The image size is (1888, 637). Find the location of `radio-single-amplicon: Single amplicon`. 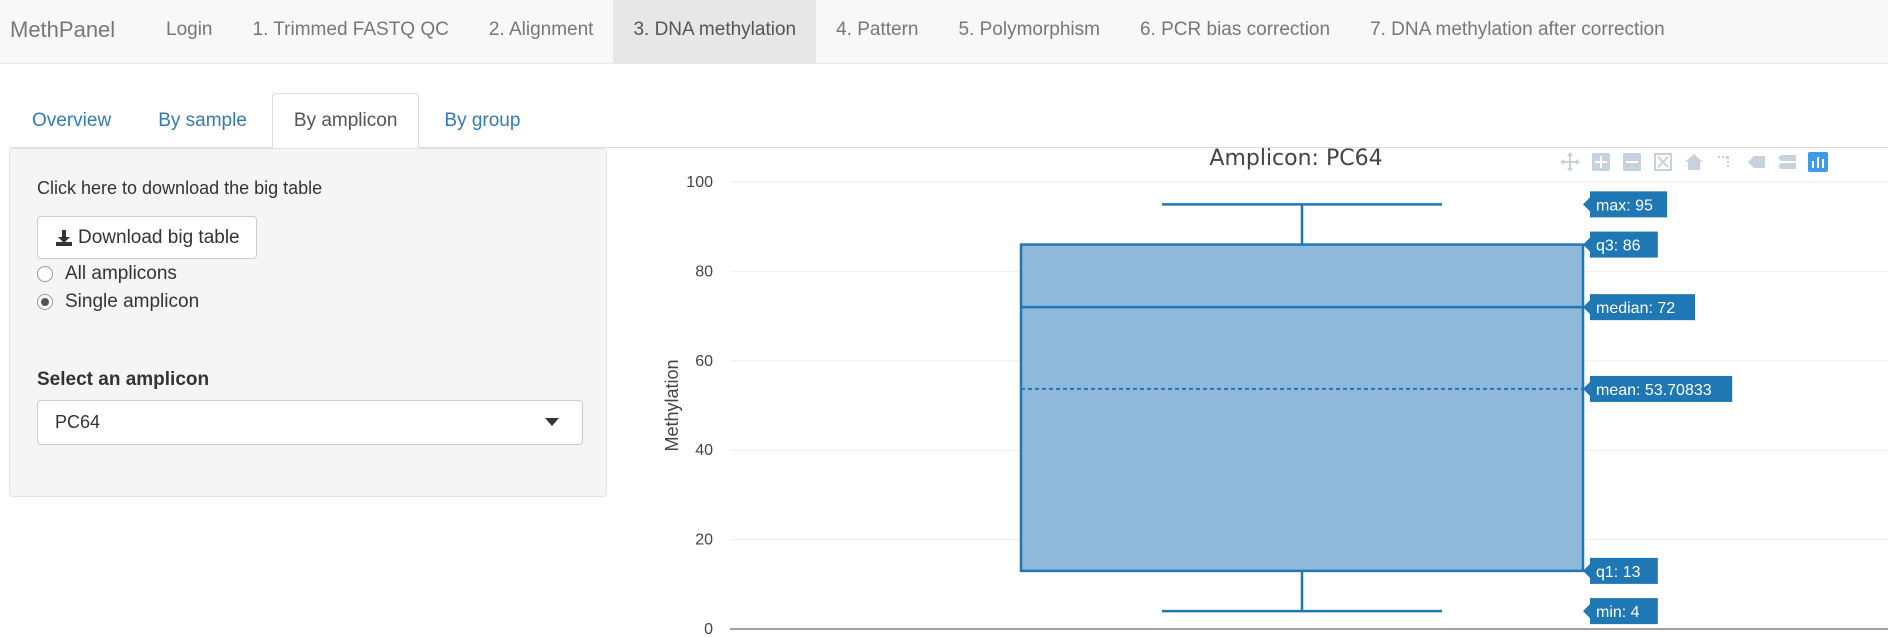

radio-single-amplicon: Single amplicon is located at coordinates (118, 302).